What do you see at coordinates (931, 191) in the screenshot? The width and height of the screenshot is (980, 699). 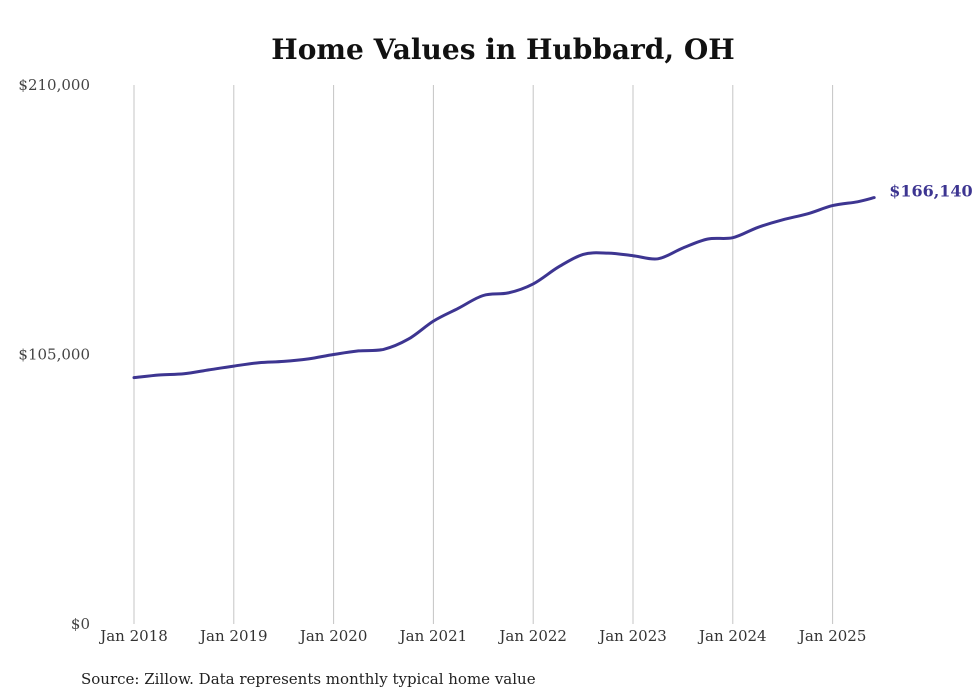 I see `end-value-label: $166,140` at bounding box center [931, 191].